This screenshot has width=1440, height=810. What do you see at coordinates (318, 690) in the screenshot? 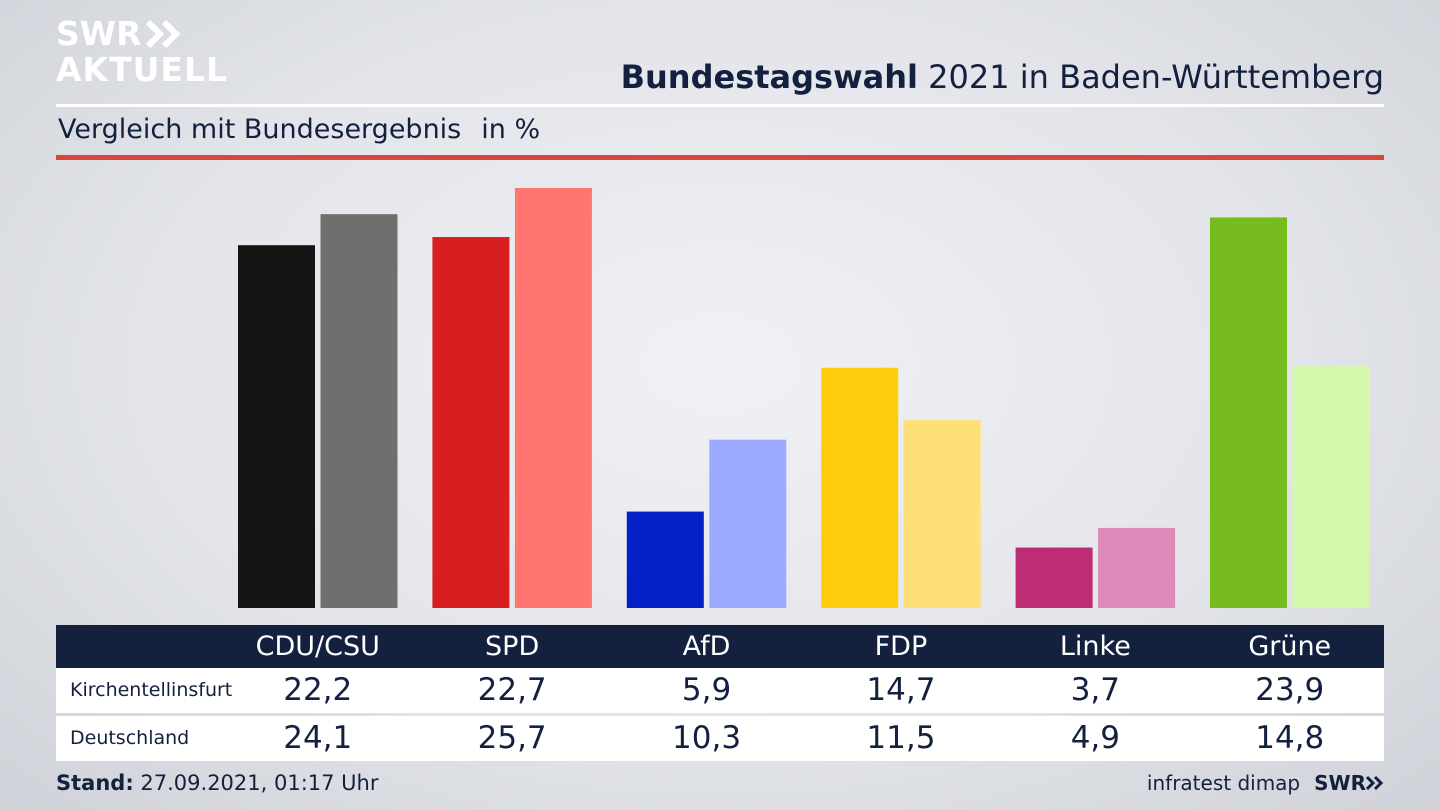
I see `data-label: 22,2` at bounding box center [318, 690].